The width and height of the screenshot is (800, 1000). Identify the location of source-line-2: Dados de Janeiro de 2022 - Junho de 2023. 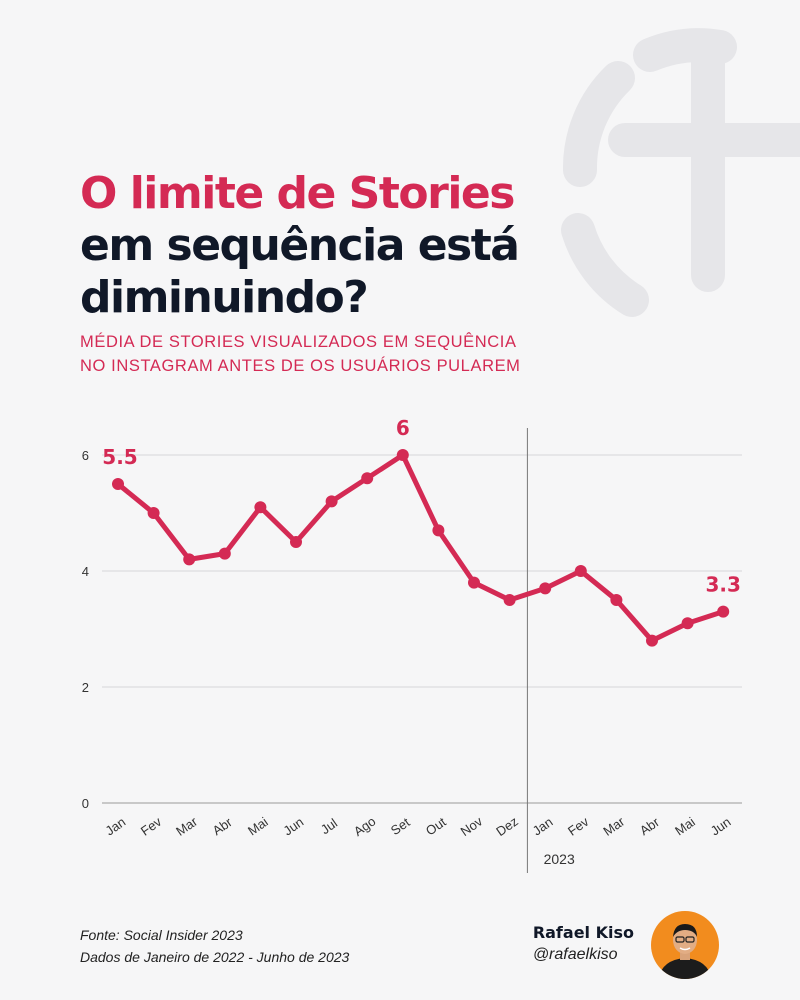
(215, 957).